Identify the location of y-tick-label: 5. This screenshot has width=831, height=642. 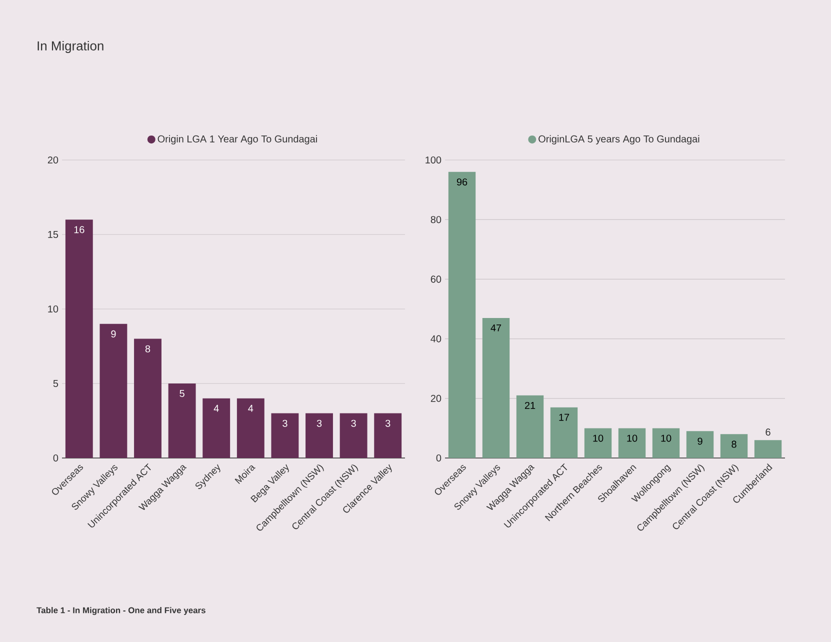
(55, 383).